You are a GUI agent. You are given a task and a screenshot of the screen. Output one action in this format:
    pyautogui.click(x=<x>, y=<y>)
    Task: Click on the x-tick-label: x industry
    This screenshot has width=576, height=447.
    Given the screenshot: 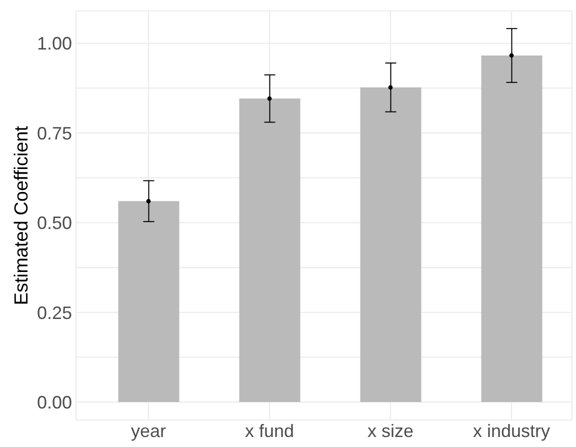 What is the action you would take?
    pyautogui.click(x=511, y=430)
    